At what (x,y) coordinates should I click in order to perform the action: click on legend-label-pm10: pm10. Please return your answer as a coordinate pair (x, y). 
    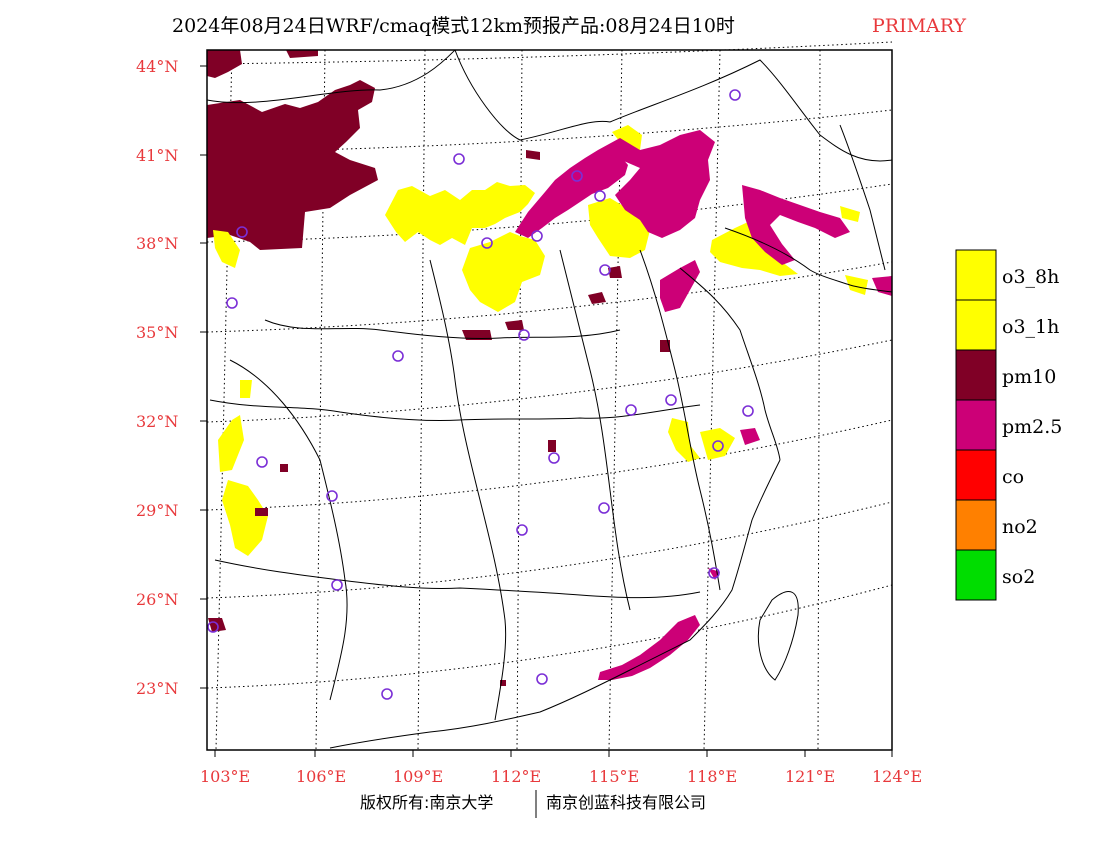
    Looking at the image, I should click on (1029, 377).